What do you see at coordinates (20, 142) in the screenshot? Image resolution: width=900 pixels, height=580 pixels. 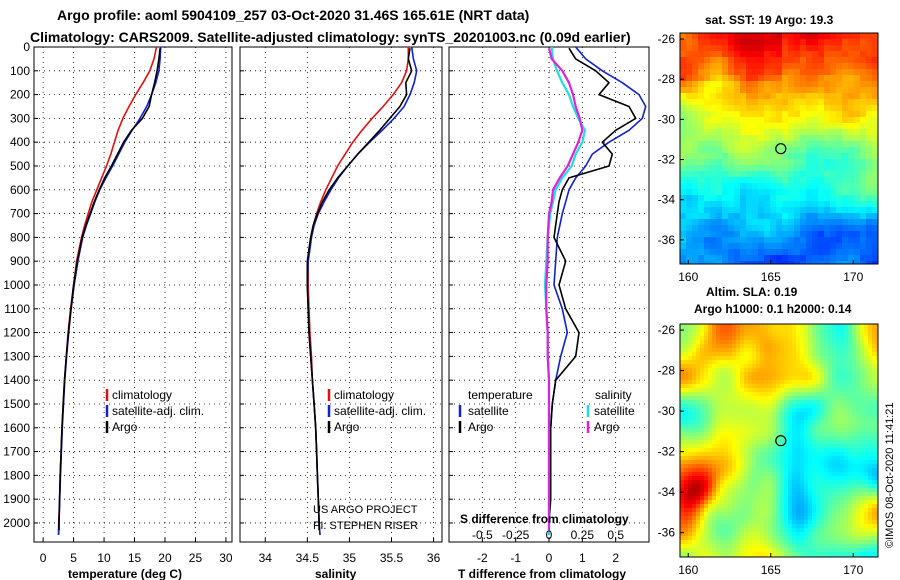 I see `depth-tick-label: 400` at bounding box center [20, 142].